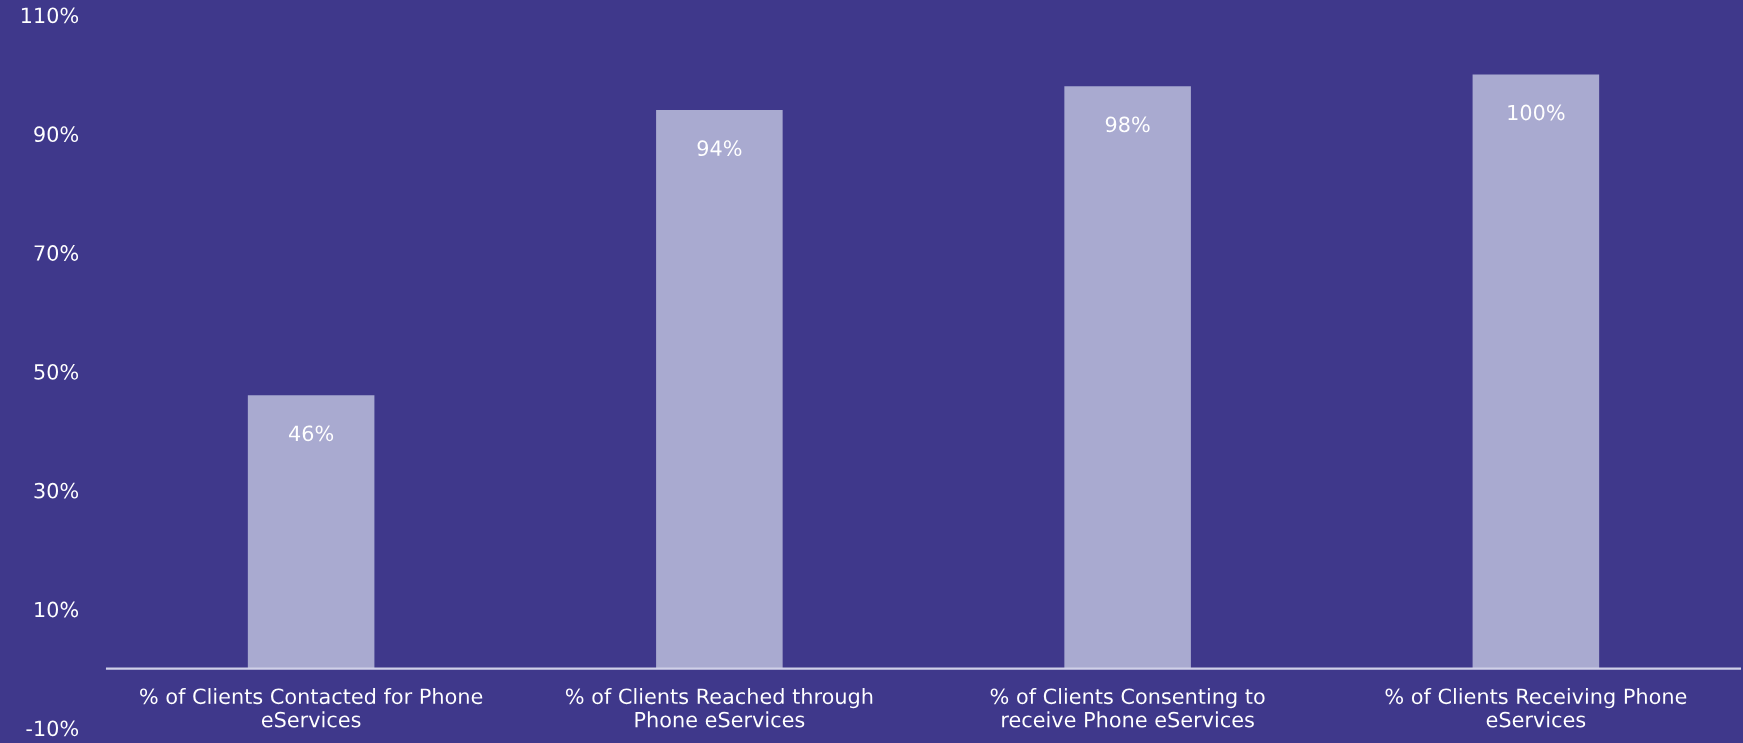 The width and height of the screenshot is (1743, 743). Describe the element at coordinates (52, 728) in the screenshot. I see `y-tick-label: -10%` at that location.